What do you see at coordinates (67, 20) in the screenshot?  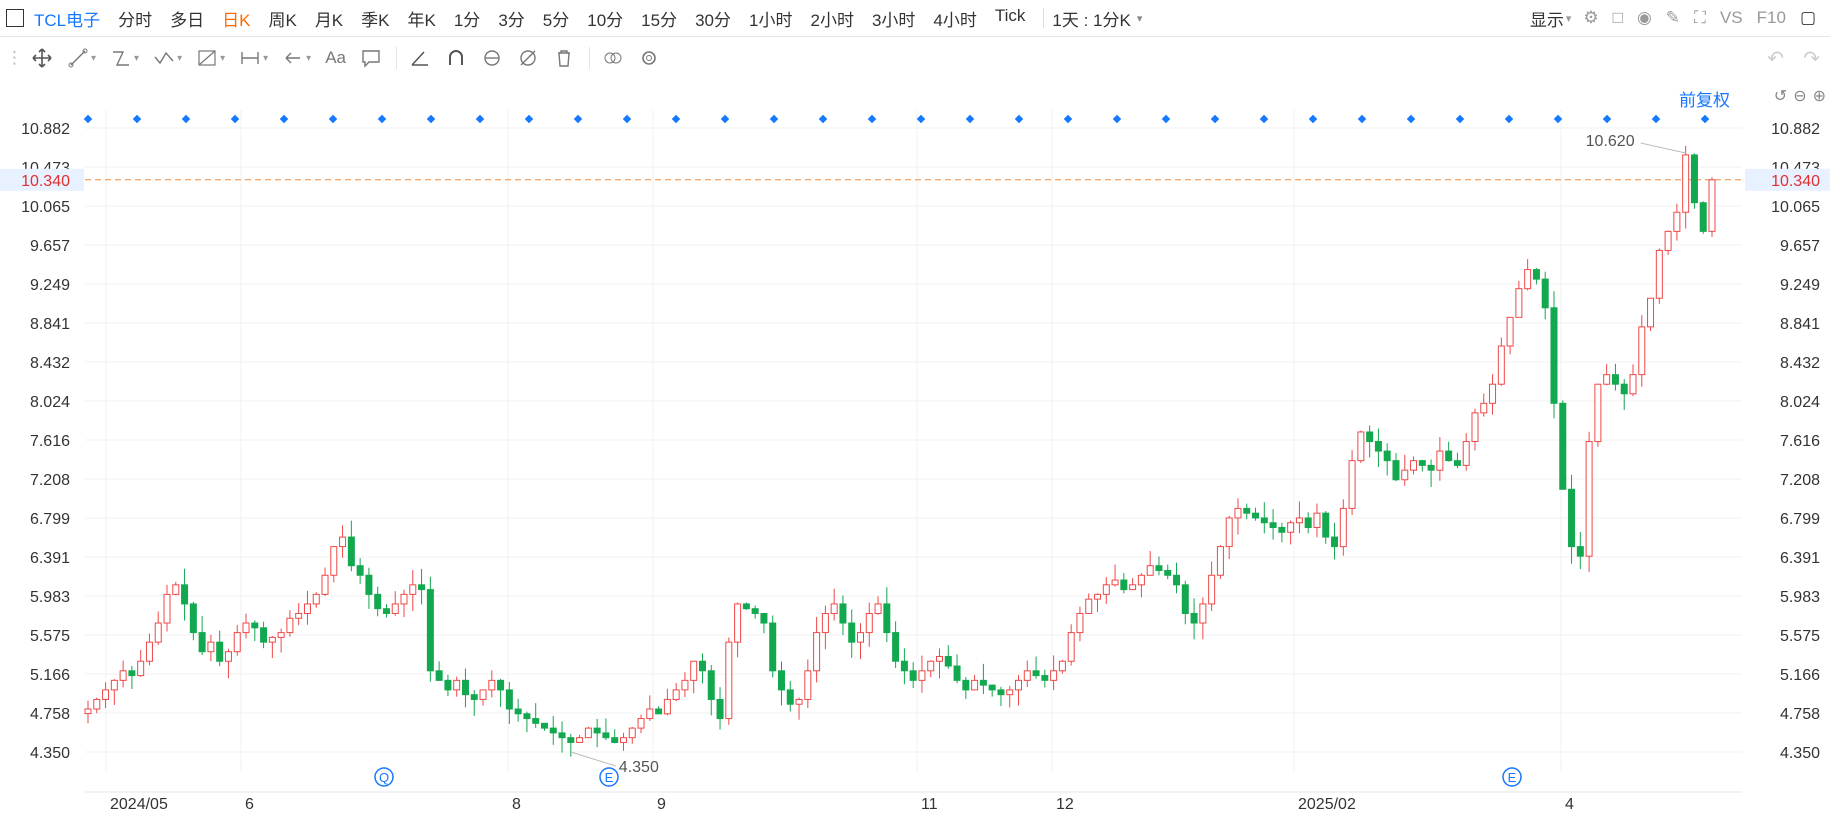 I see `stock-name: TCL电子` at bounding box center [67, 20].